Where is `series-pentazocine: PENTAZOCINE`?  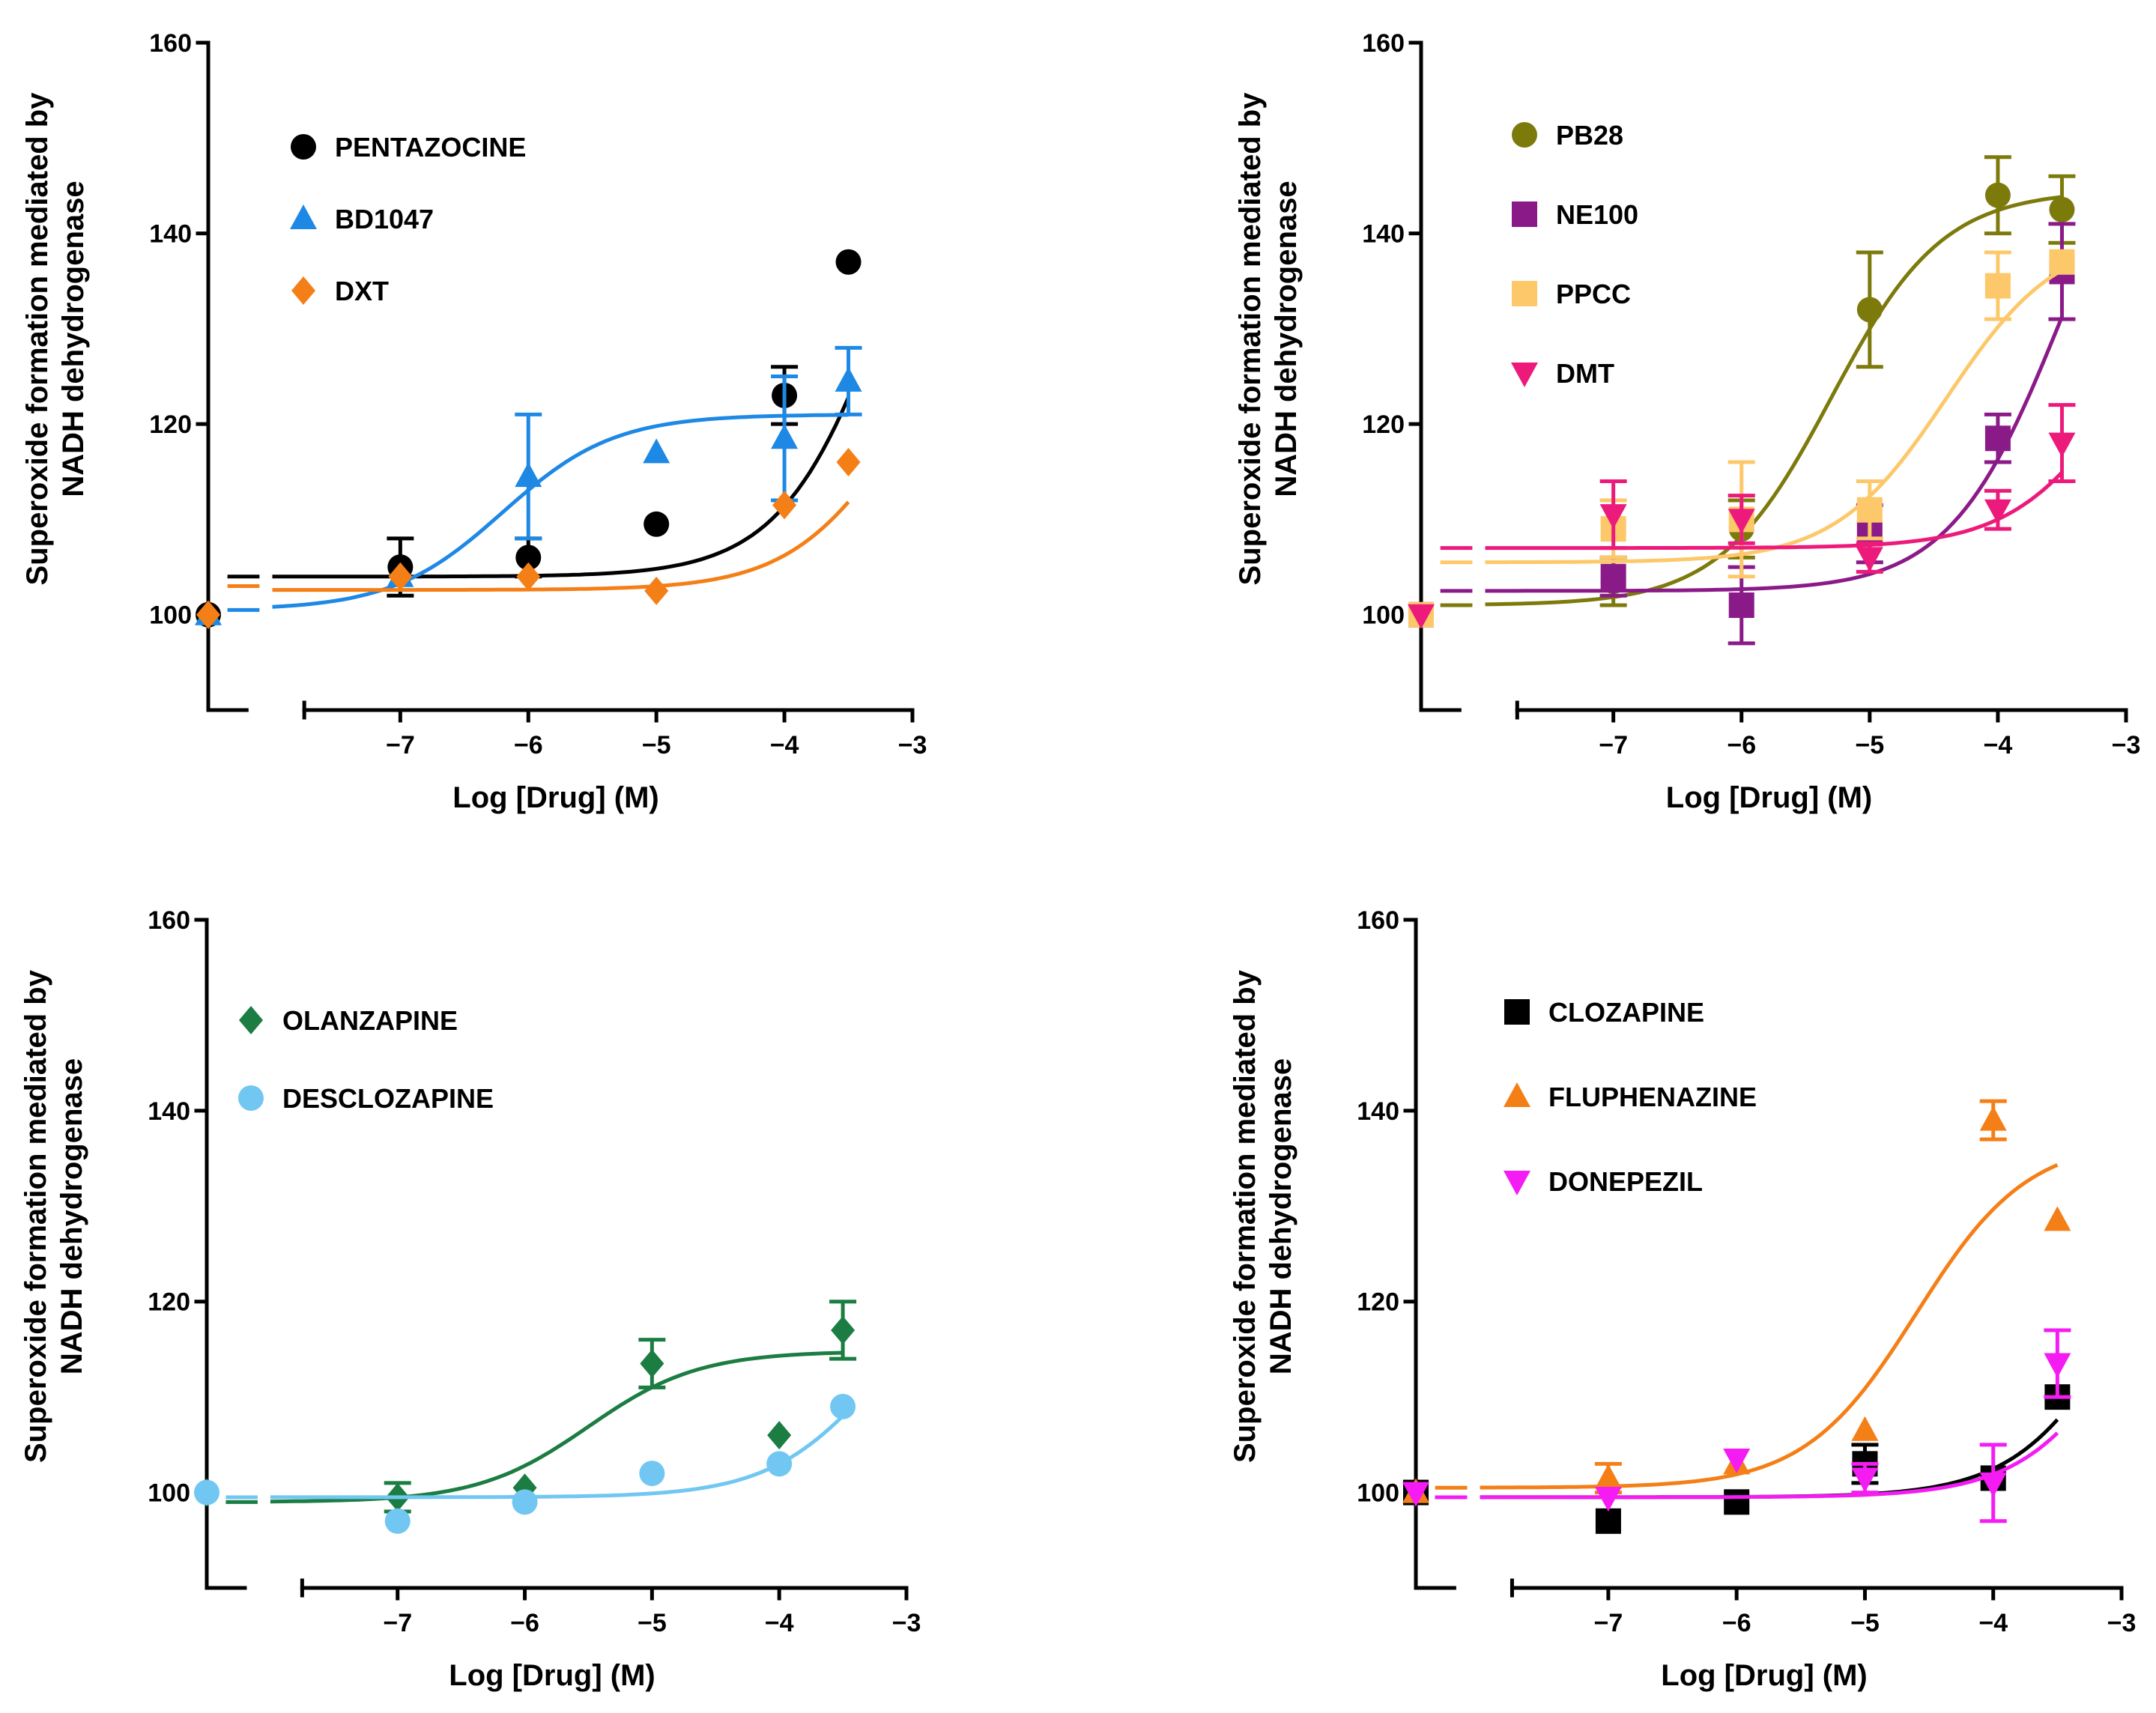
series-pentazocine: PENTAZOCINE is located at coordinates (529, 380).